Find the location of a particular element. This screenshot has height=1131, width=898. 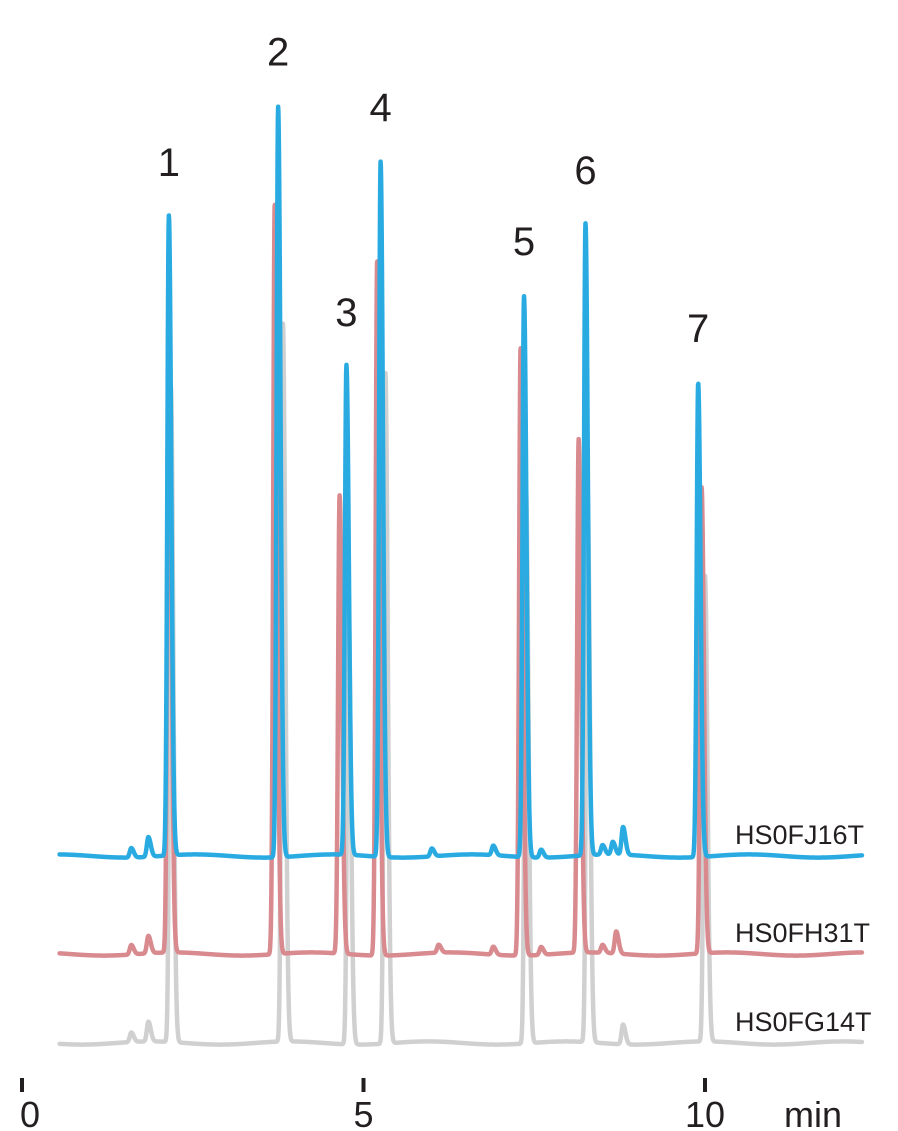

series-label-group: HS0FJ16T HS0FH31T HS0FG14T is located at coordinates (803, 928).